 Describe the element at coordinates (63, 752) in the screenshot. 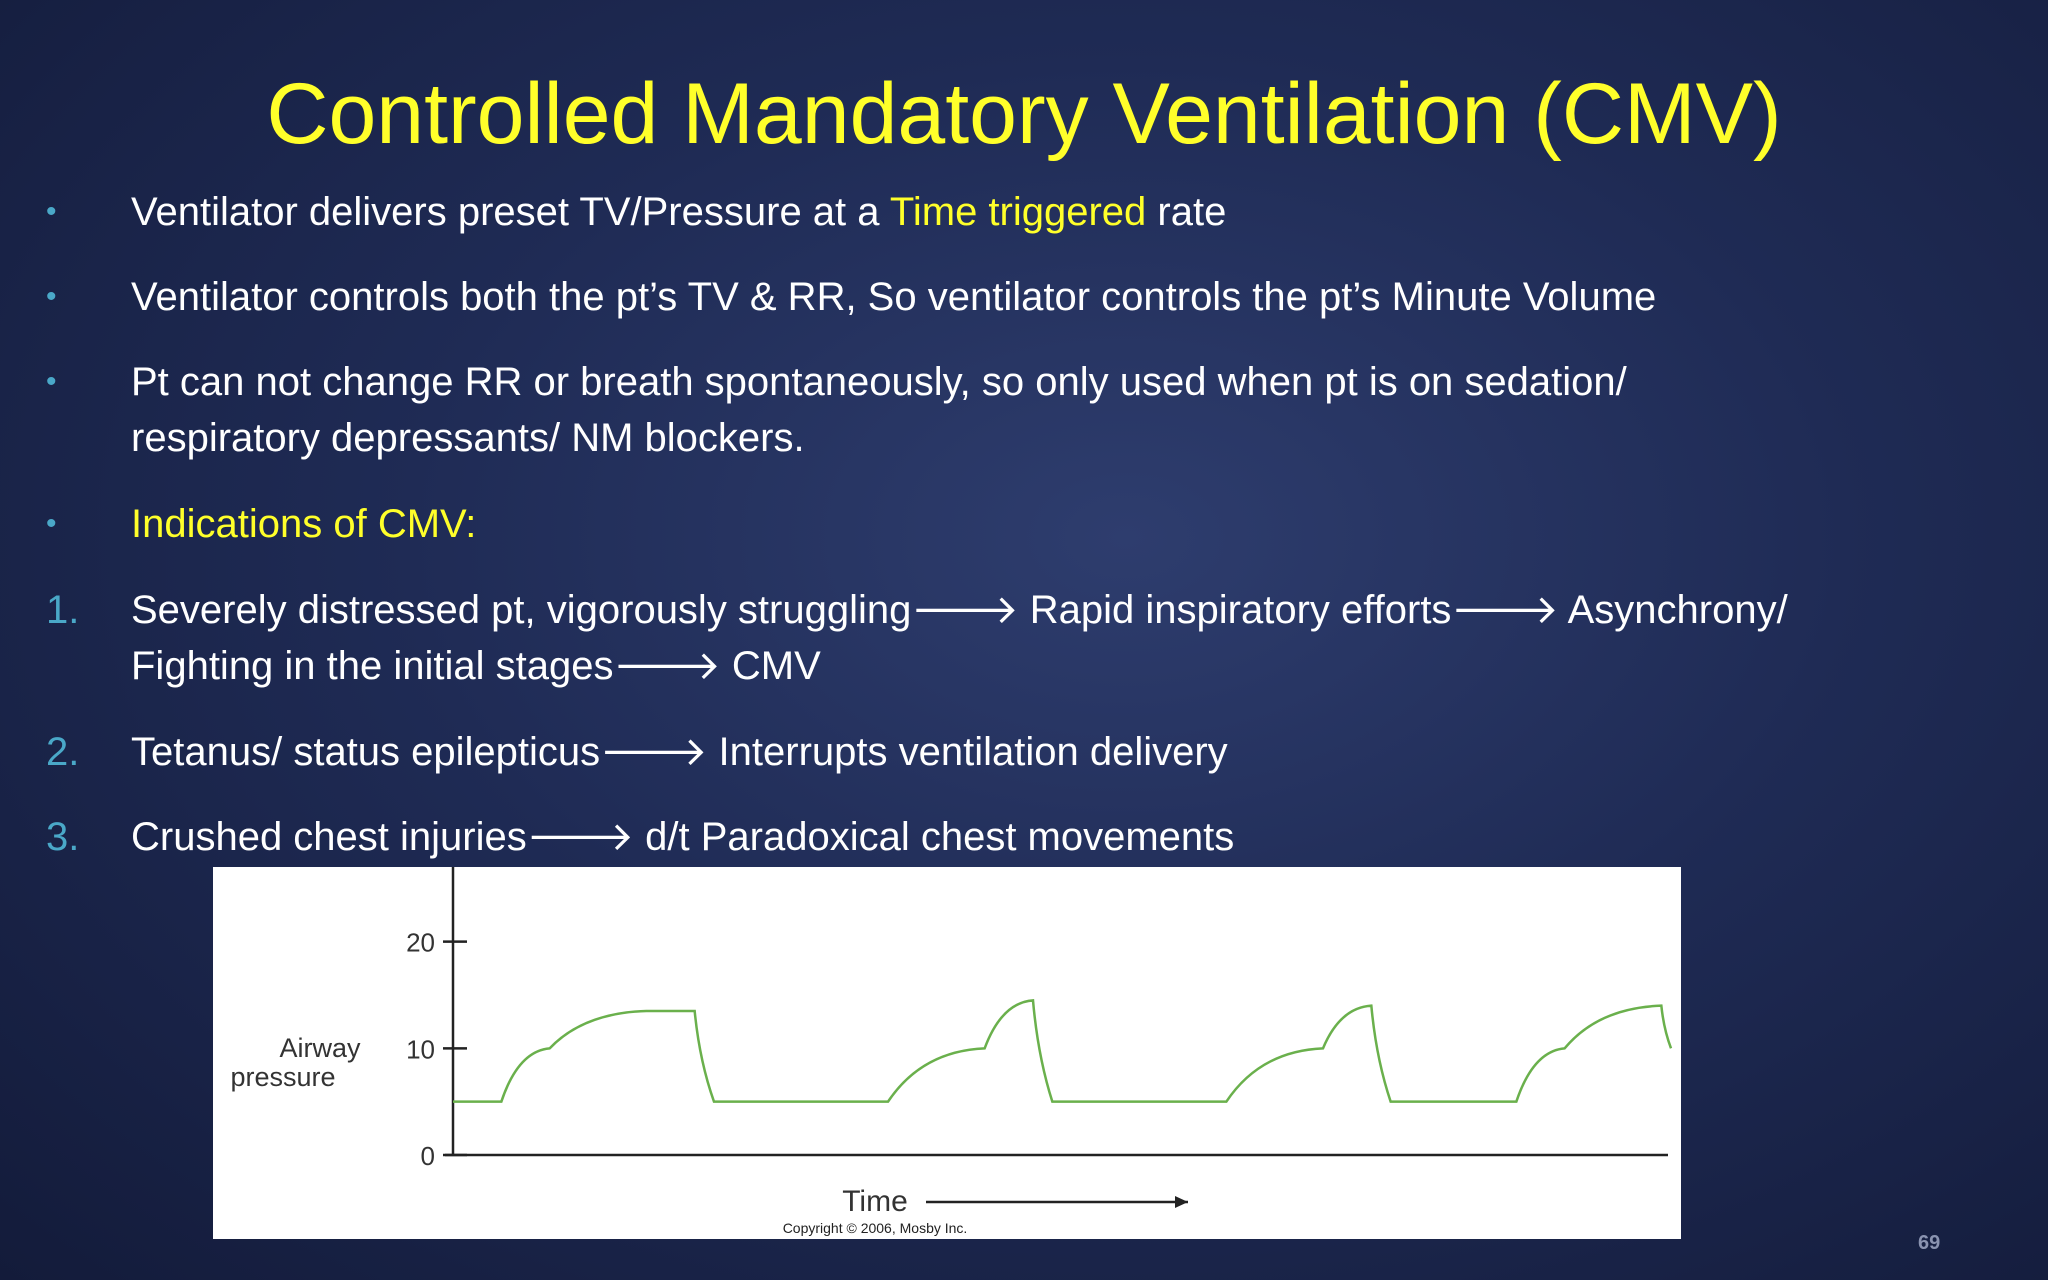

I see `number-marker: 2.` at that location.